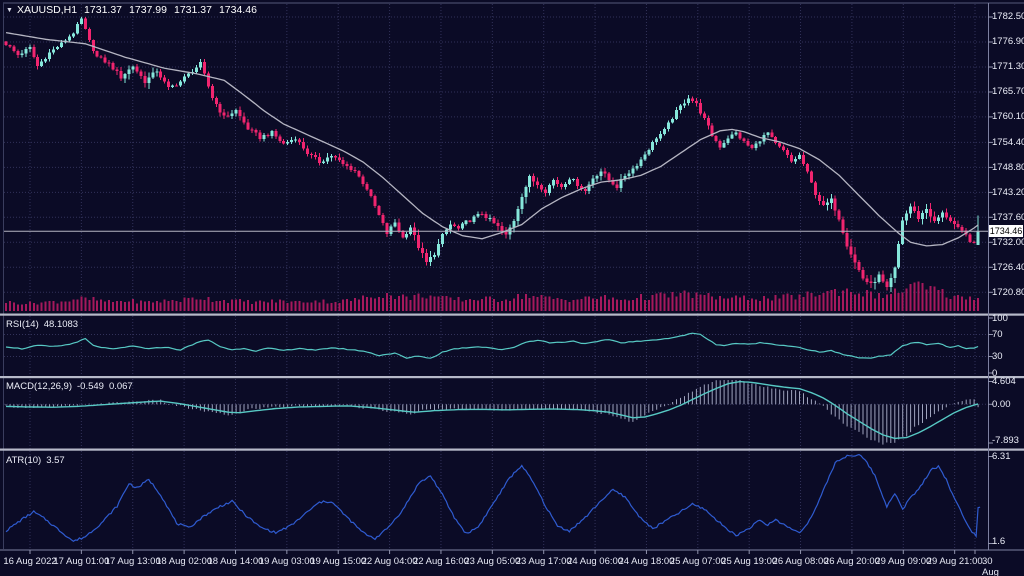 Image resolution: width=1024 pixels, height=576 pixels. What do you see at coordinates (192, 10) in the screenshot?
I see `low-value: 1731.37` at bounding box center [192, 10].